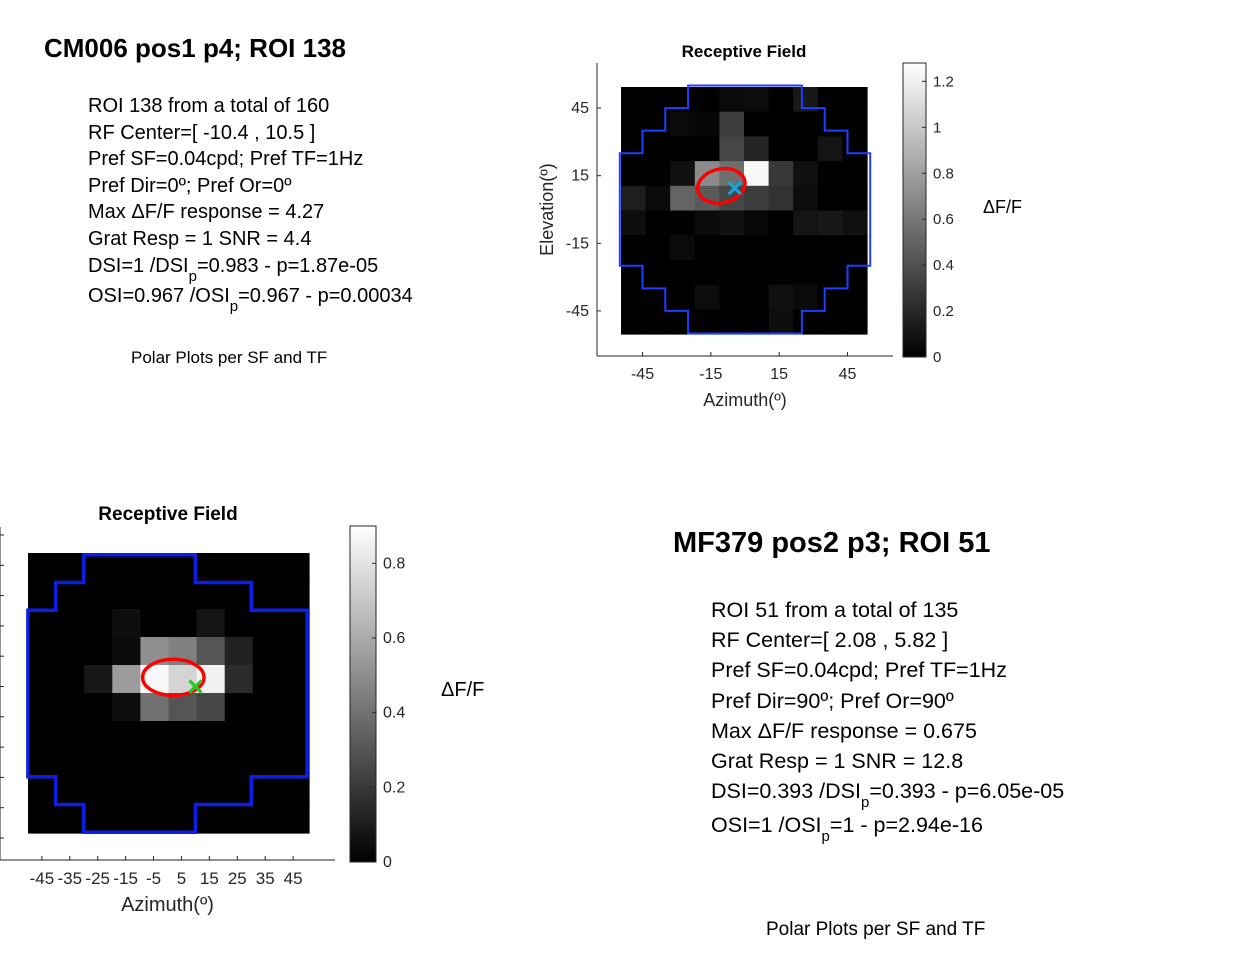  I want to click on max-response-text: Max ΔF/F response = 4.27, so click(206, 212).